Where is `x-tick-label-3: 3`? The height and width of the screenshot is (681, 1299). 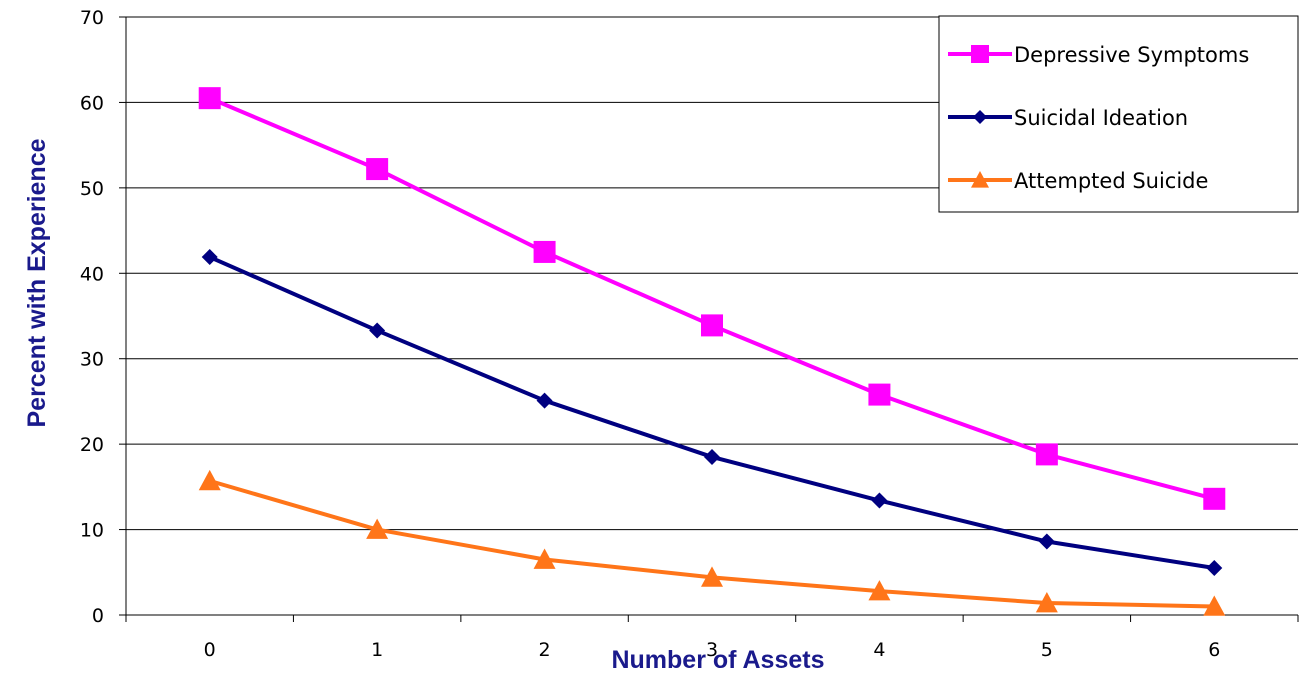
x-tick-label-3: 3 is located at coordinates (712, 650).